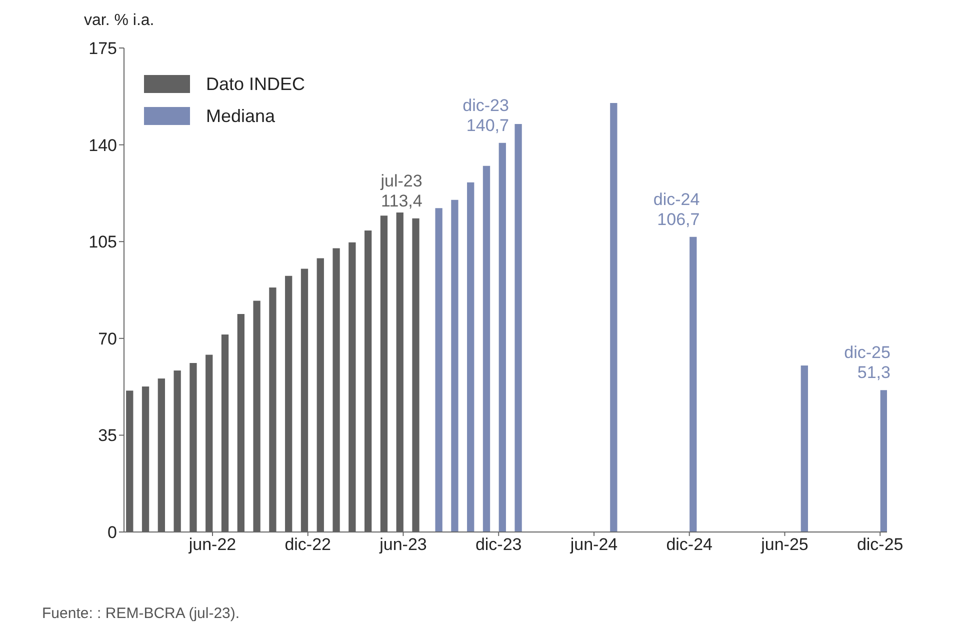  Describe the element at coordinates (112, 532) in the screenshot. I see `y-tick-label: 0` at that location.